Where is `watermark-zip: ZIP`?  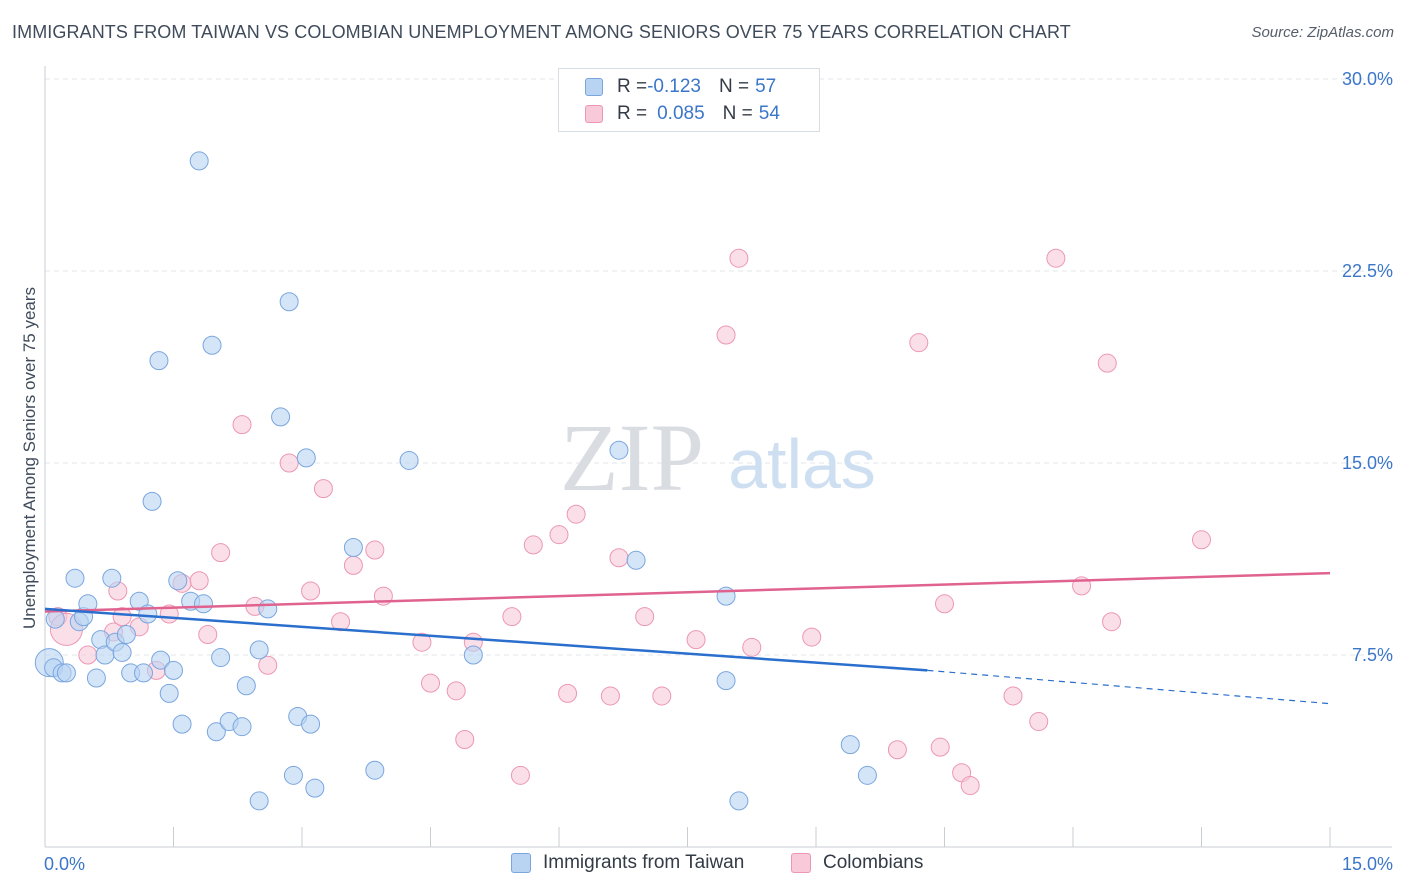
watermark-zip: ZIP is located at coordinates (632, 457).